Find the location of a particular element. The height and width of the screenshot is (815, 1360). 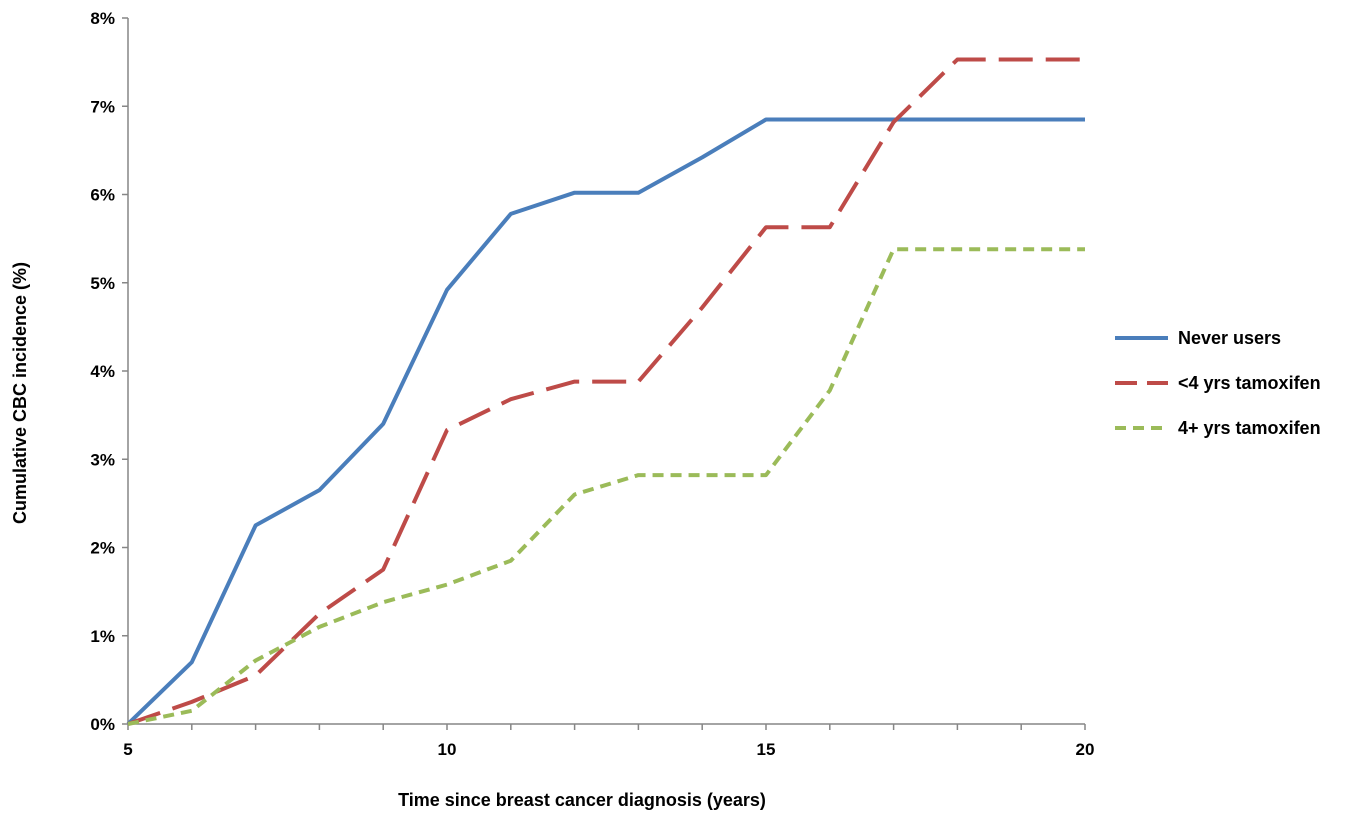

y-tick-label: 4% is located at coordinates (102, 371).